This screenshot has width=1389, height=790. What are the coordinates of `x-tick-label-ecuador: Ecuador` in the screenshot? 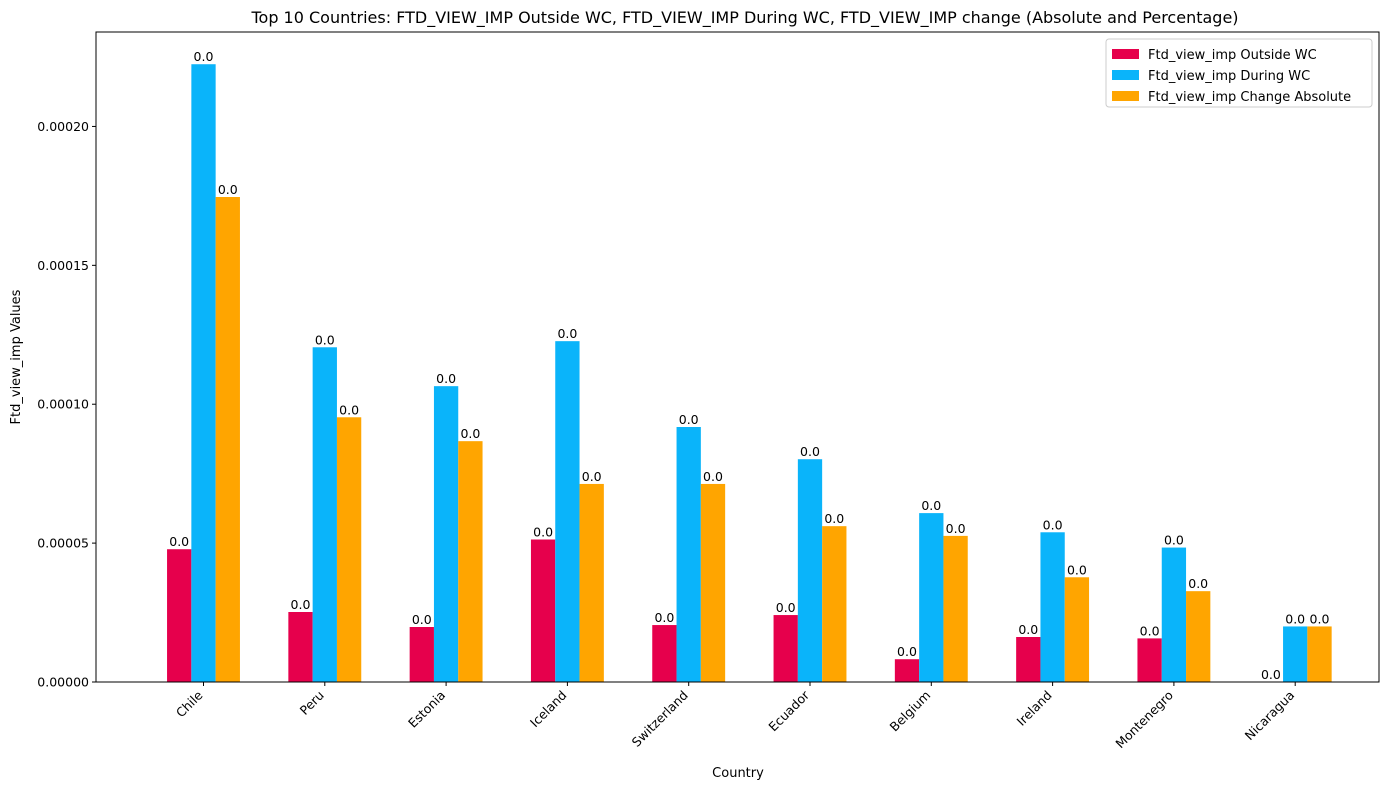 It's located at (788, 710).